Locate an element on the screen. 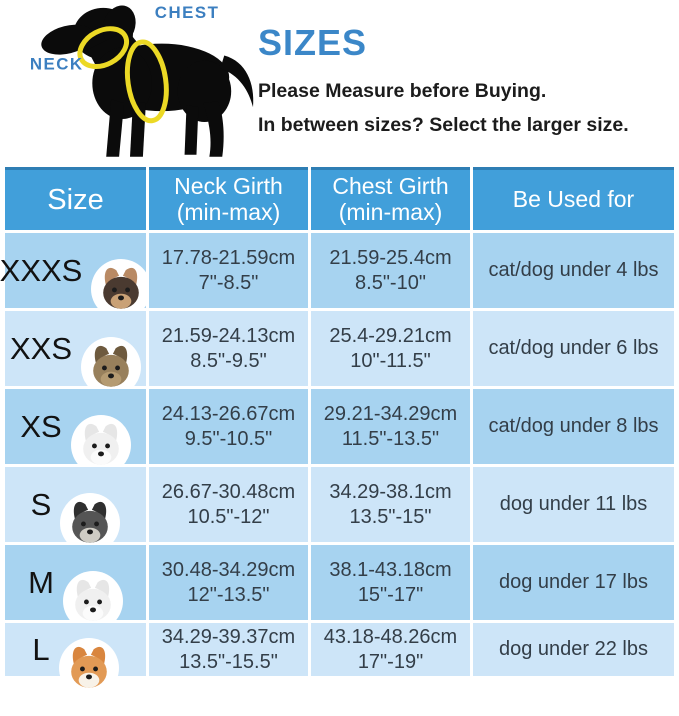 This screenshot has height=716, width=679. table-row-xxxs-size: XXXS is located at coordinates (76, 276).